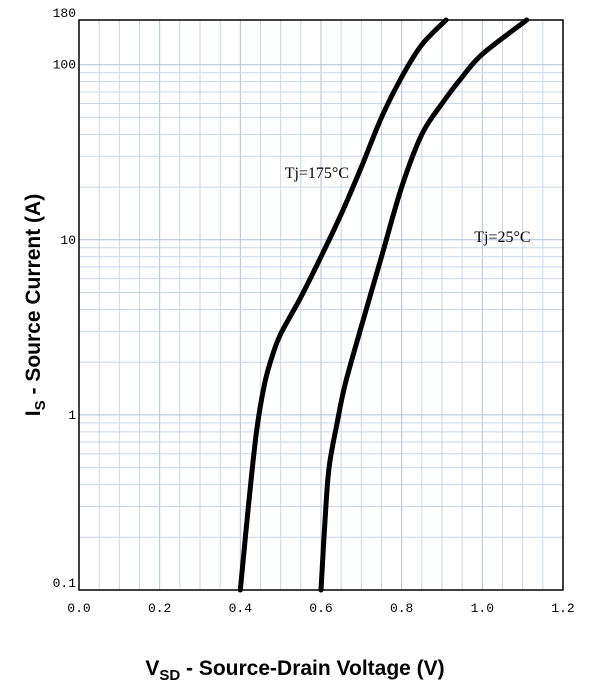 The height and width of the screenshot is (688, 590). What do you see at coordinates (65, 583) in the screenshot?
I see `y-tick-label: 0.1` at bounding box center [65, 583].